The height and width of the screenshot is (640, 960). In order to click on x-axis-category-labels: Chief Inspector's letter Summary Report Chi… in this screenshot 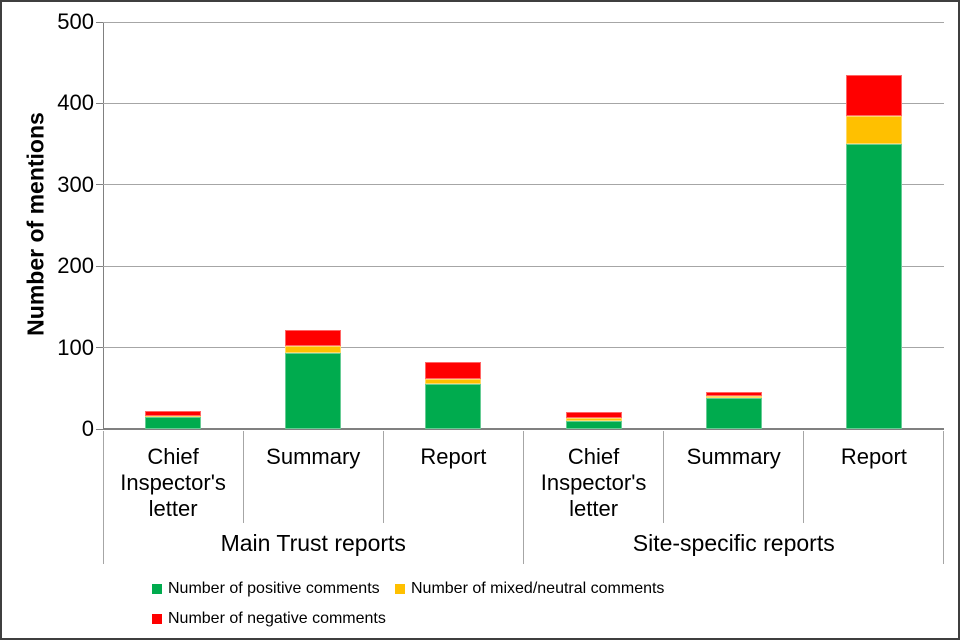, I will do `click(523, 477)`.